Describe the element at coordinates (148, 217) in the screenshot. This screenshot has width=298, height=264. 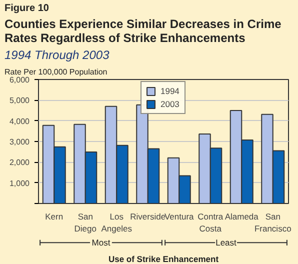
I see `x-tick-label: Riverside` at that location.